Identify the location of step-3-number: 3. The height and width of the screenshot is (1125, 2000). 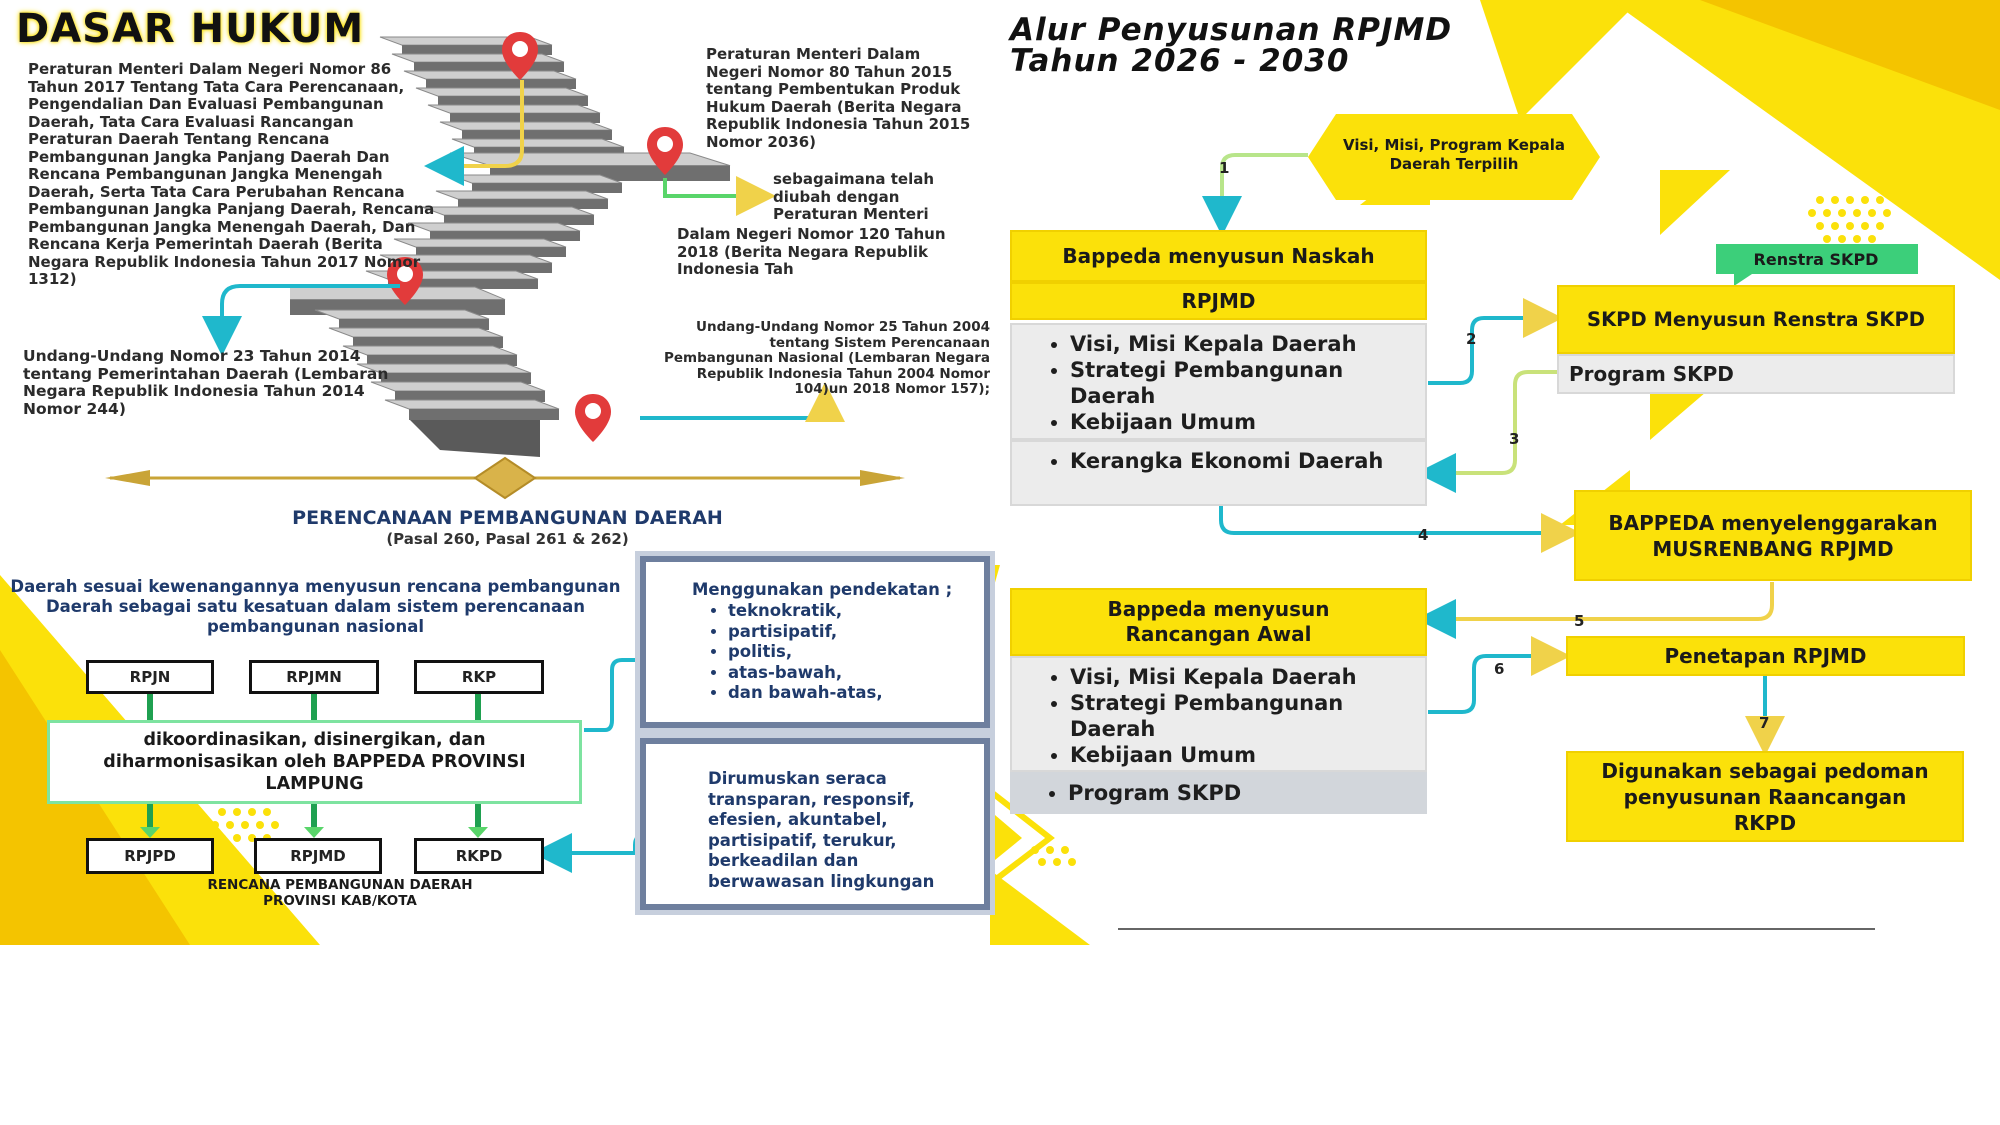
(1514, 439).